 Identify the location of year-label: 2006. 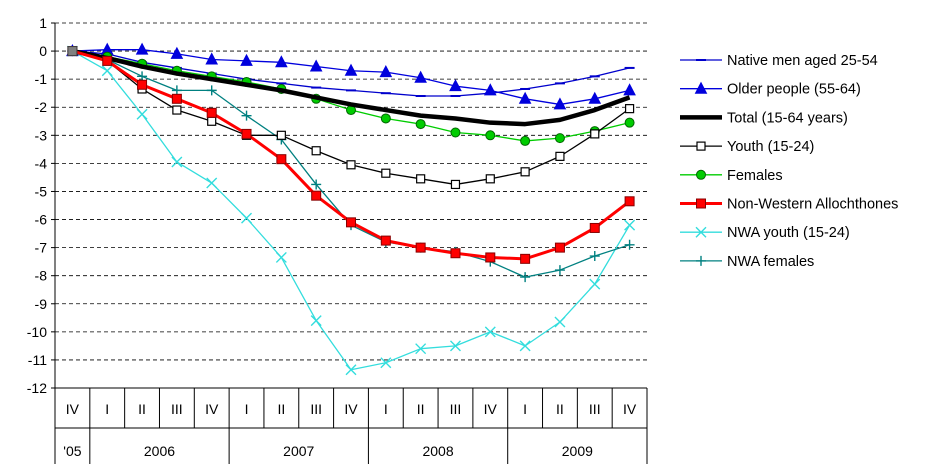
(159, 451).